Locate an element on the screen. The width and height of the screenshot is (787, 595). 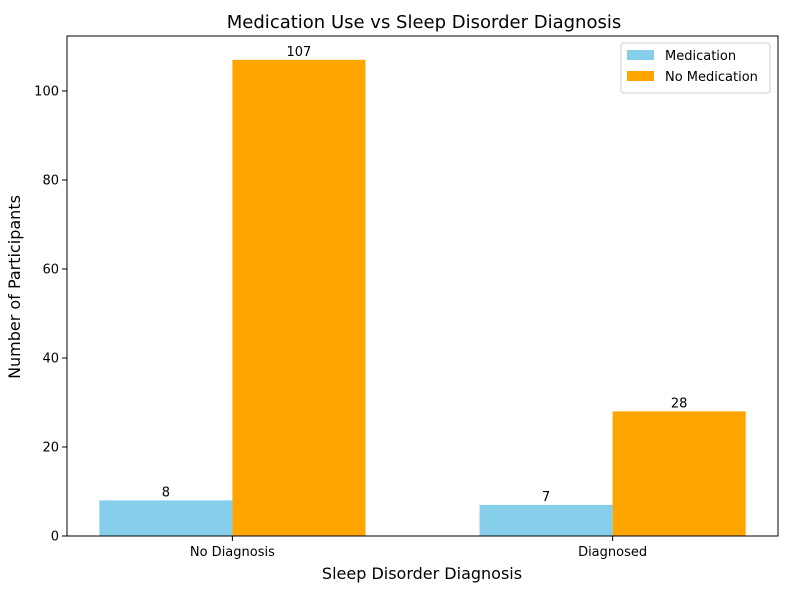
bar-value-label: 28 is located at coordinates (679, 403).